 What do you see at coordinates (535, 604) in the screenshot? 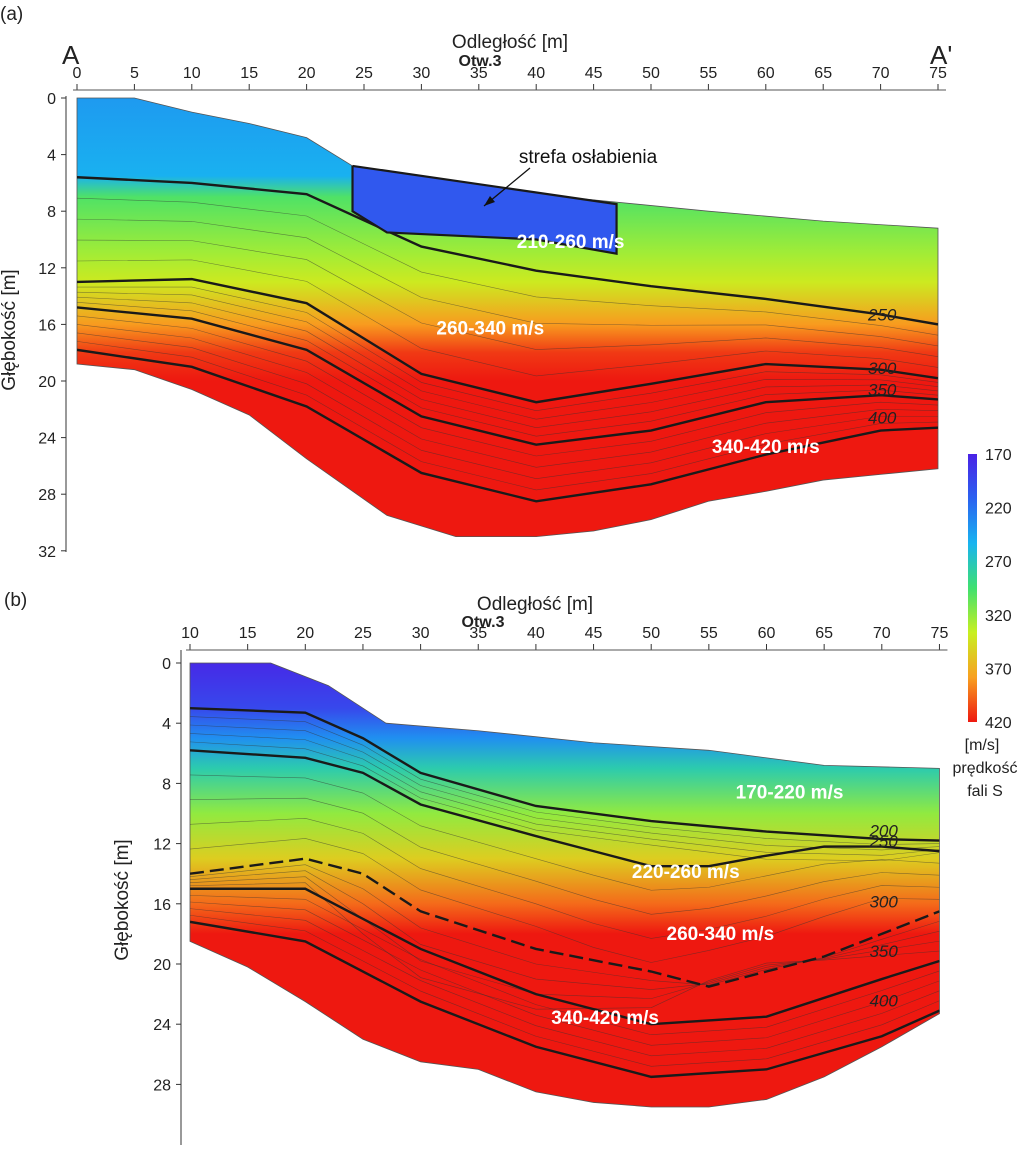
I see `x-axis-title-b: Odległość [m]` at bounding box center [535, 604].